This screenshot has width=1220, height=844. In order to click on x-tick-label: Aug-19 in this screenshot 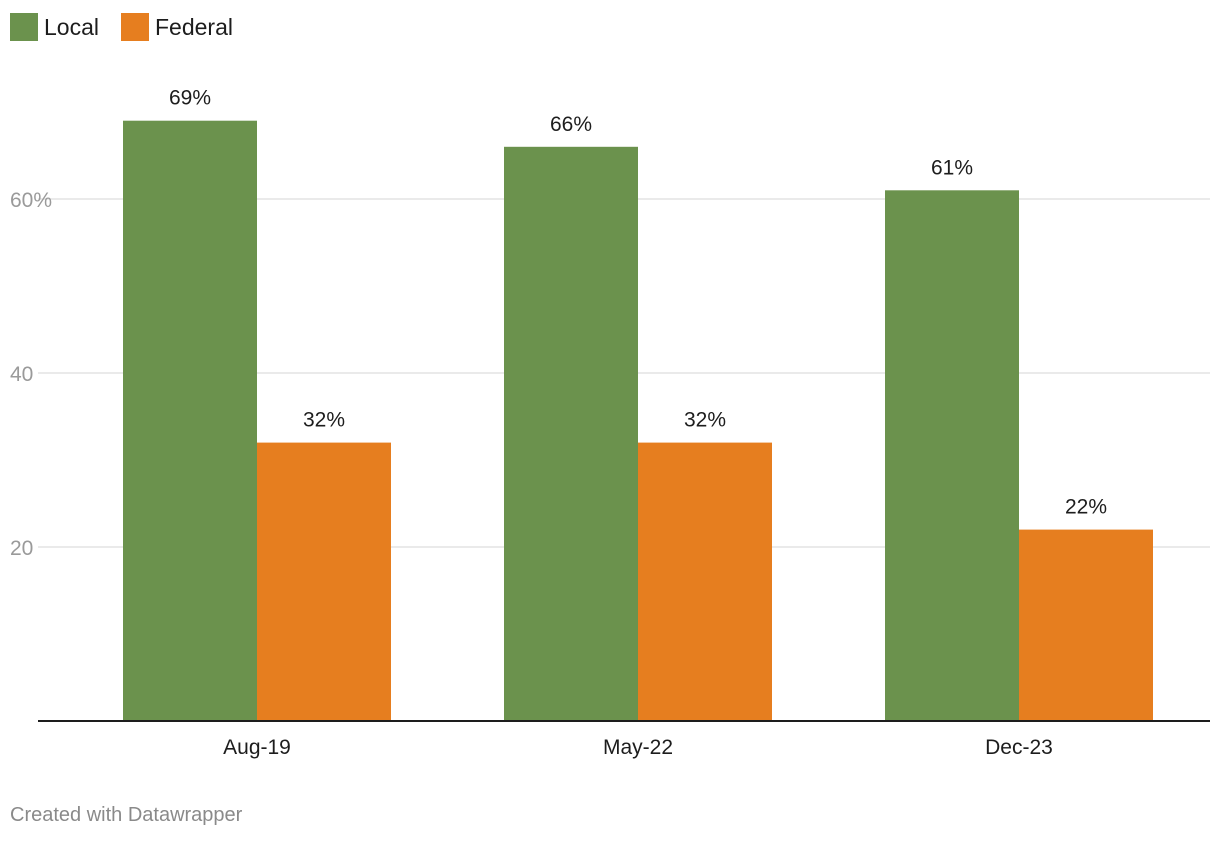, I will do `click(257, 747)`.